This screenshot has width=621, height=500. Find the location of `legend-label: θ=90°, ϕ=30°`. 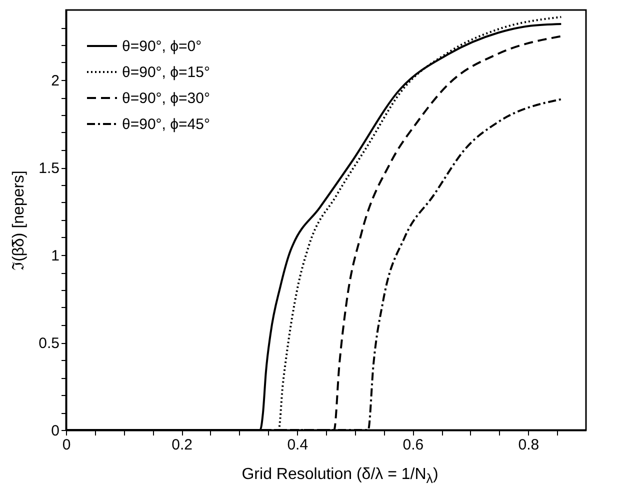

legend-label: θ=90°, ϕ=30° is located at coordinates (166, 98).